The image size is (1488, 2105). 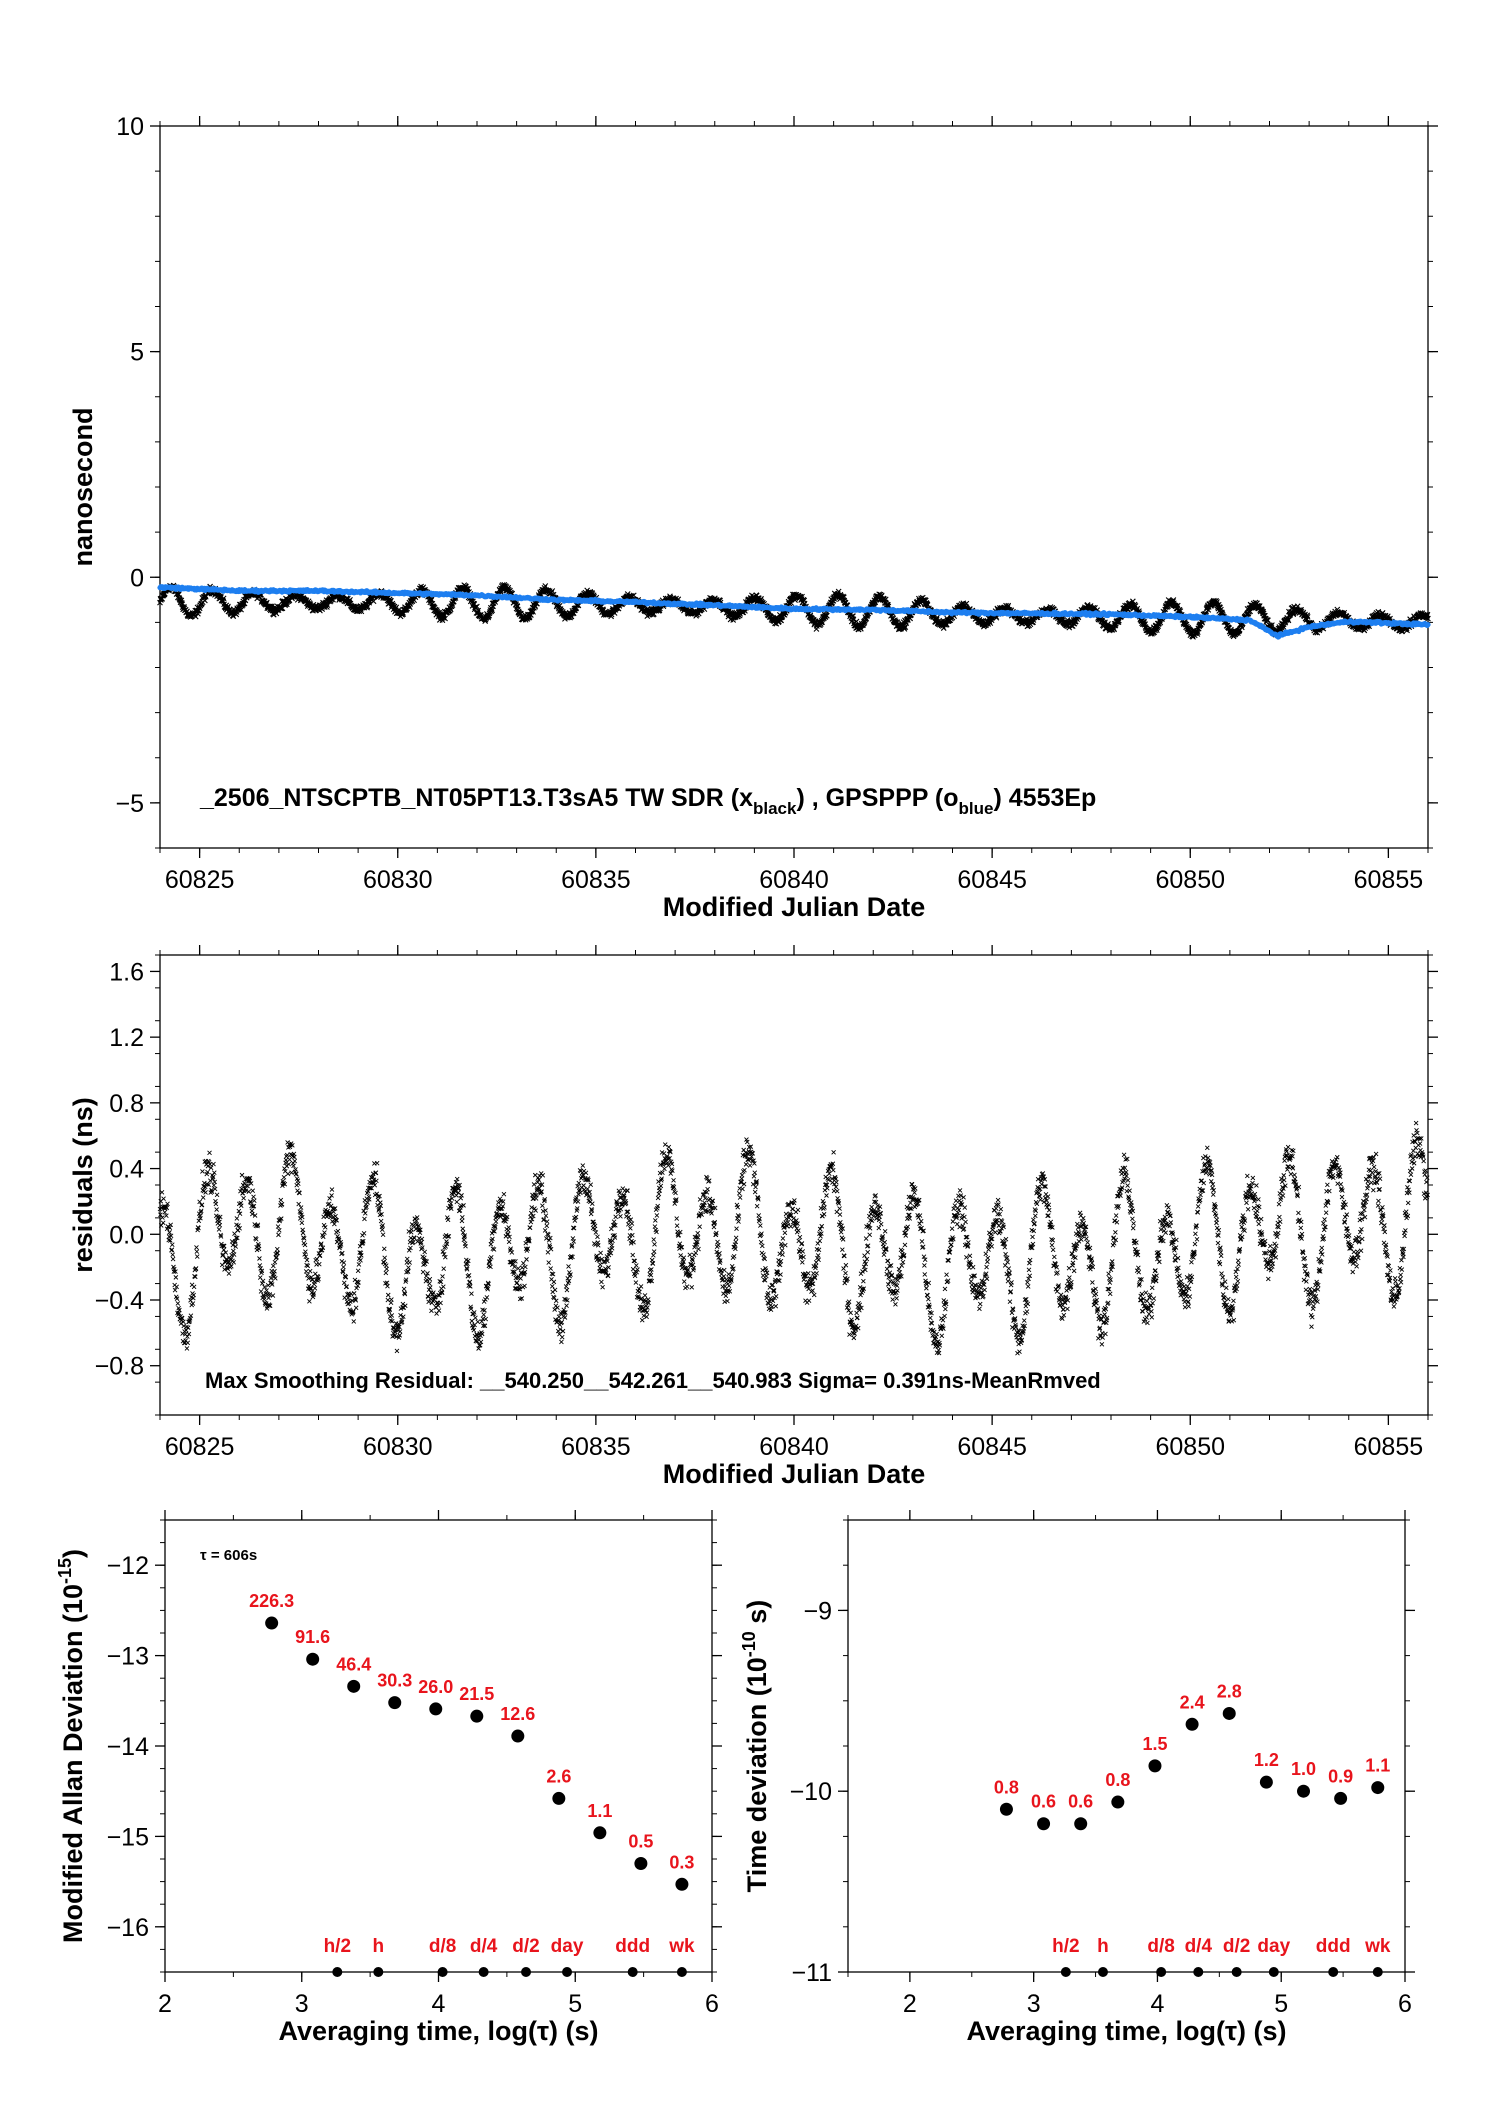 I want to click on y-tick-label: 1.6, so click(x=126, y=972).